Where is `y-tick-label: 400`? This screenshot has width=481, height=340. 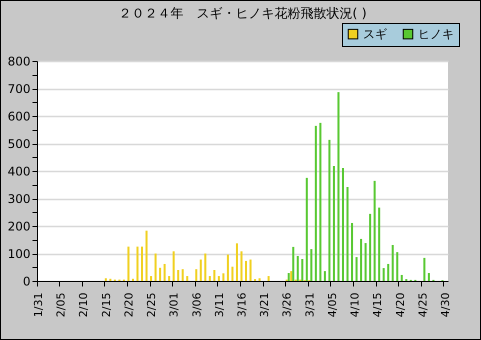 y-tick-label: 400 is located at coordinates (19, 171).